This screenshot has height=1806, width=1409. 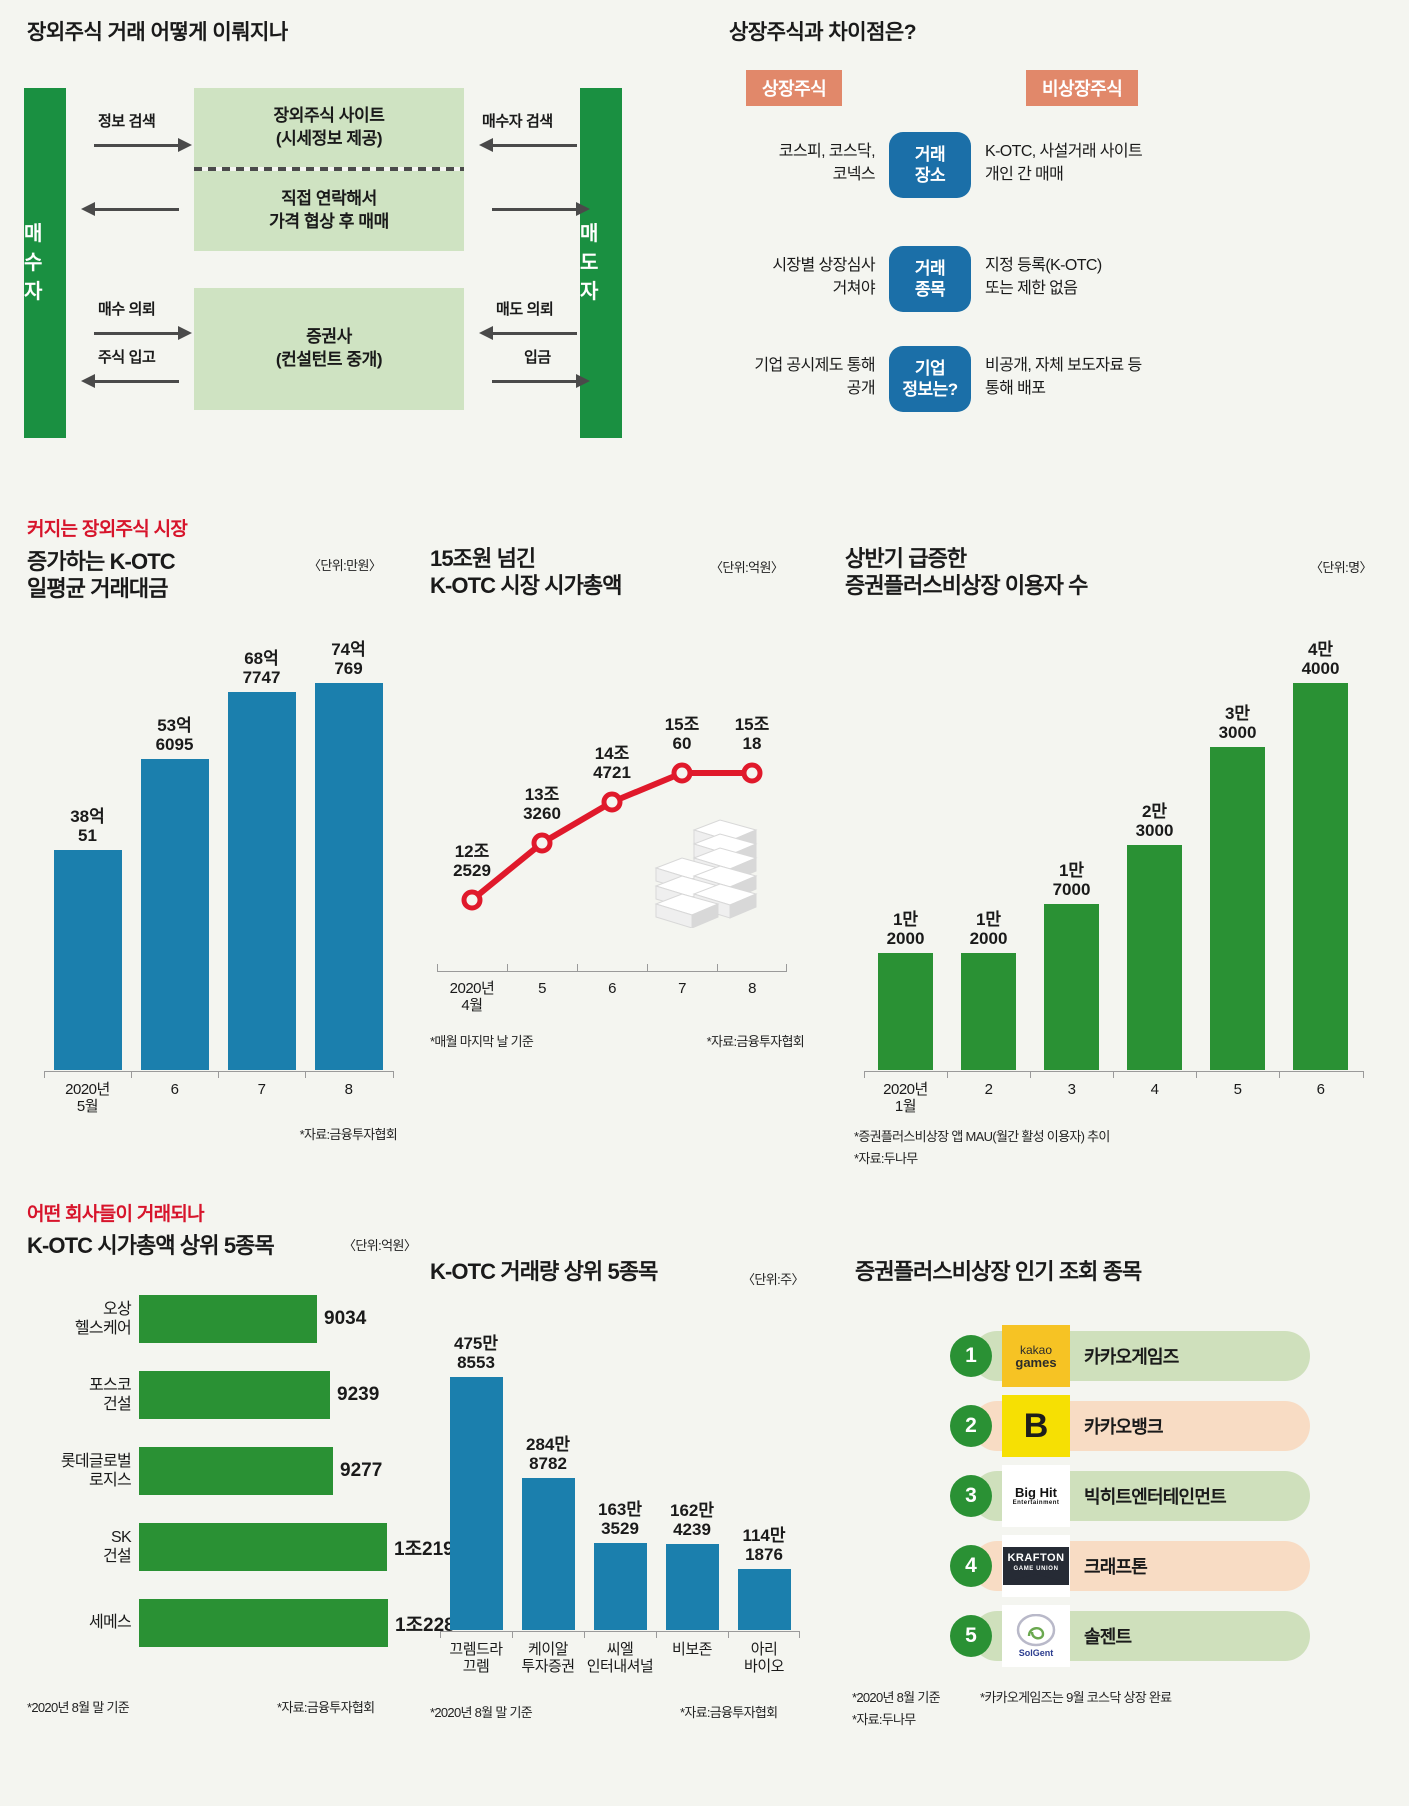 What do you see at coordinates (630, 572) in the screenshot?
I see `panel-kotc-market-cap: 15조원 넘긴 K-OTC 시장 시가총액 〈단위:억원〉` at bounding box center [630, 572].